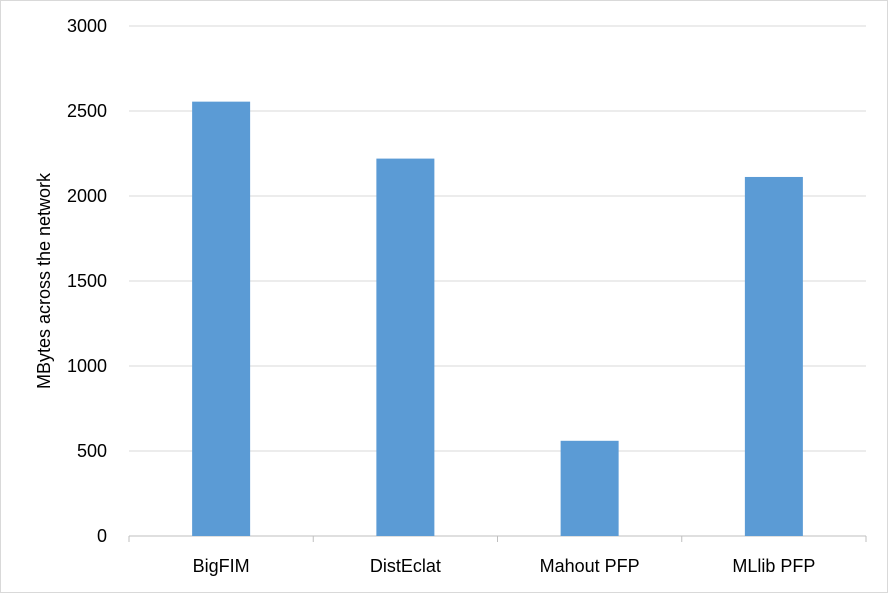 This screenshot has width=888, height=594. I want to click on bar-mahout-pfp, so click(589, 488).